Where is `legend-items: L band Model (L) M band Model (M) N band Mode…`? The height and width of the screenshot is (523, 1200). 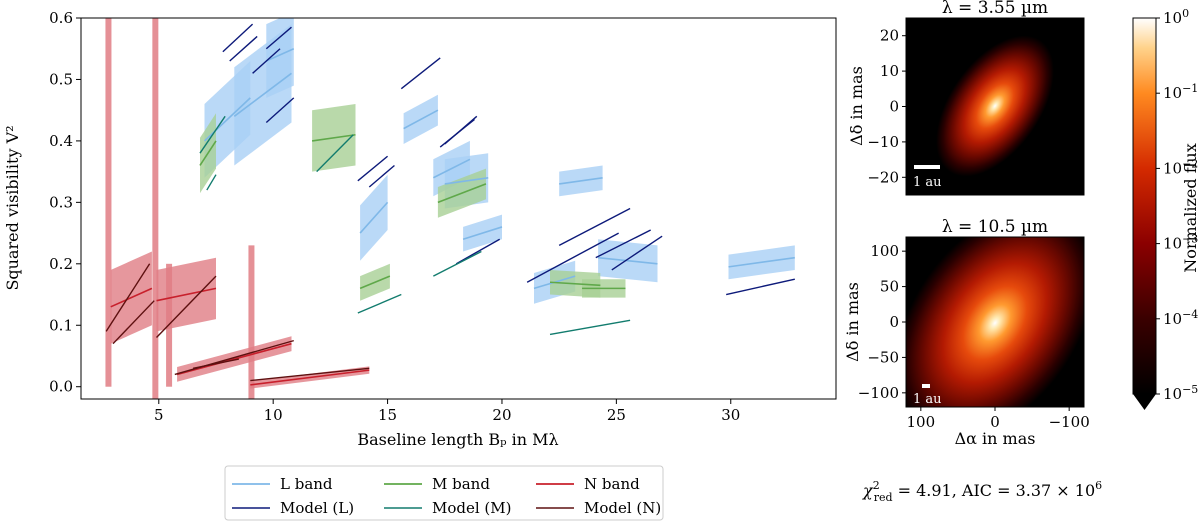 legend-items: L band Model (L) M band Model (M) N band Mode… is located at coordinates (446, 496).